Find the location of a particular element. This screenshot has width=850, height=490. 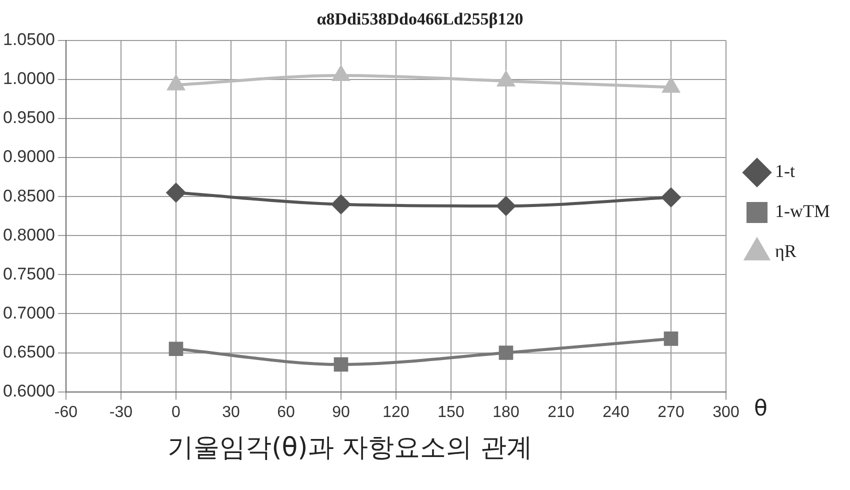

legend-label: 1-t is located at coordinates (785, 171).